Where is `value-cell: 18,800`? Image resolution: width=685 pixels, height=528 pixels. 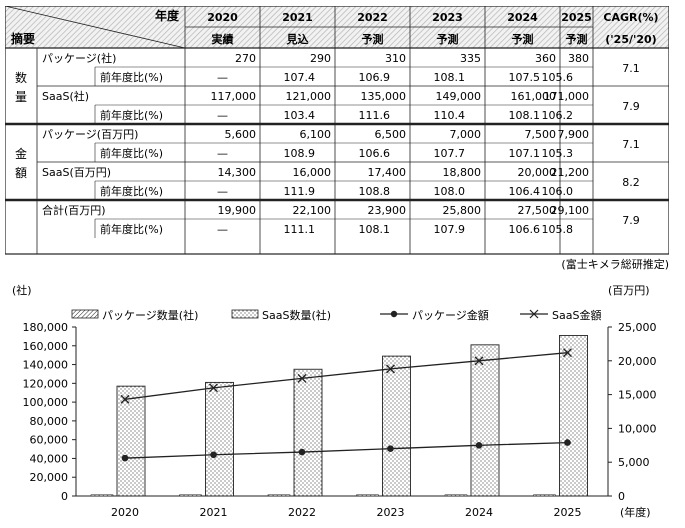
value-cell: 18,800 is located at coordinates (462, 172).